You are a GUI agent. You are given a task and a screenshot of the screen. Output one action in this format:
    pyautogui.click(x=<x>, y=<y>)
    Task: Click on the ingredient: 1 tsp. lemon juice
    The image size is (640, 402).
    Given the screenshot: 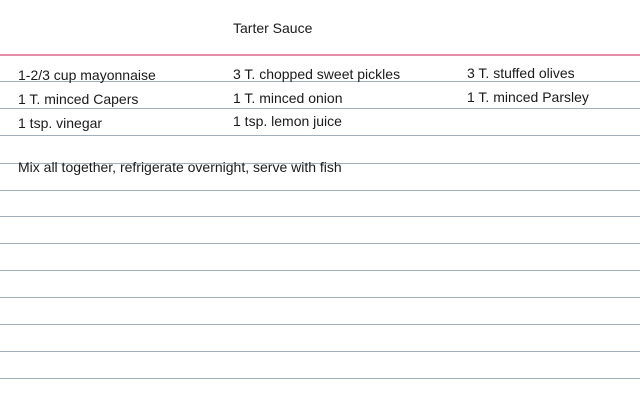 What is the action you would take?
    pyautogui.click(x=287, y=121)
    